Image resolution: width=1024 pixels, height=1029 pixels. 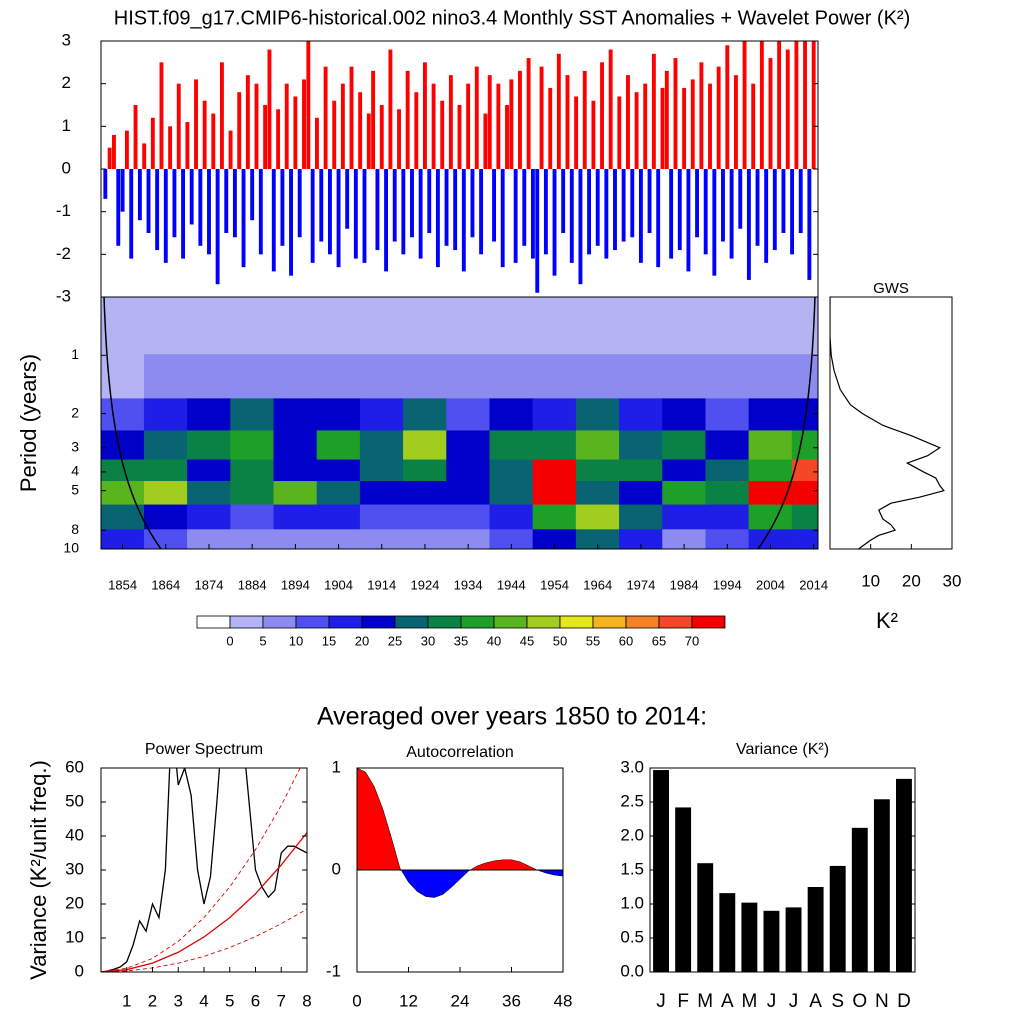 What do you see at coordinates (252, 584) in the screenshot?
I see `x-tick-label: 1884` at bounding box center [252, 584].